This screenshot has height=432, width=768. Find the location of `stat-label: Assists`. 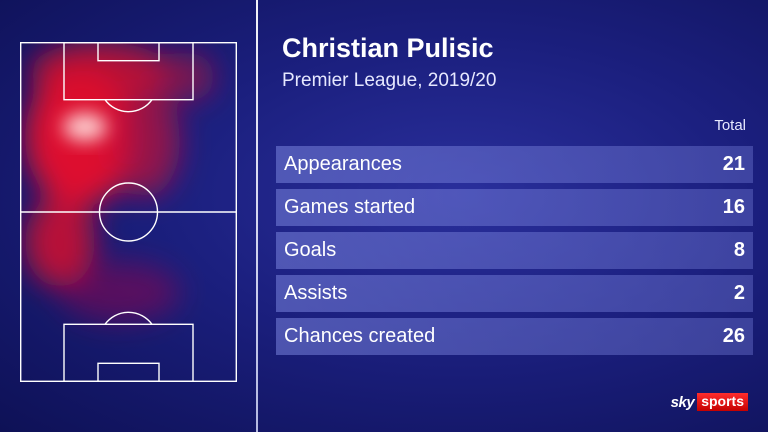

stat-label: Assists is located at coordinates (316, 293).